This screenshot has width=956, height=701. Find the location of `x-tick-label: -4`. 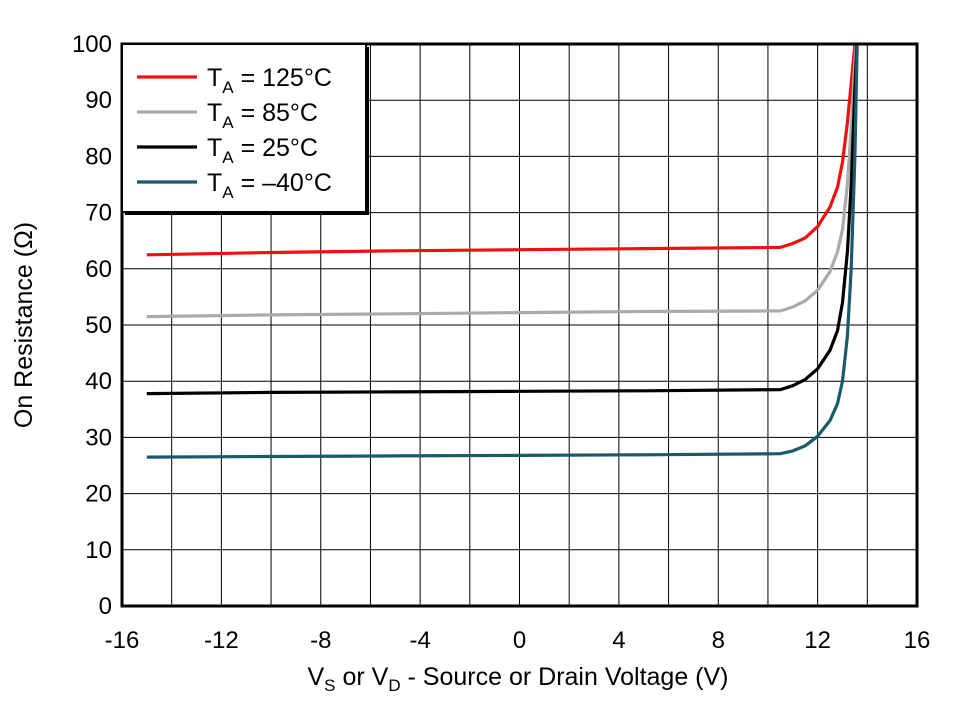

x-tick-label: -4 is located at coordinates (419, 640).